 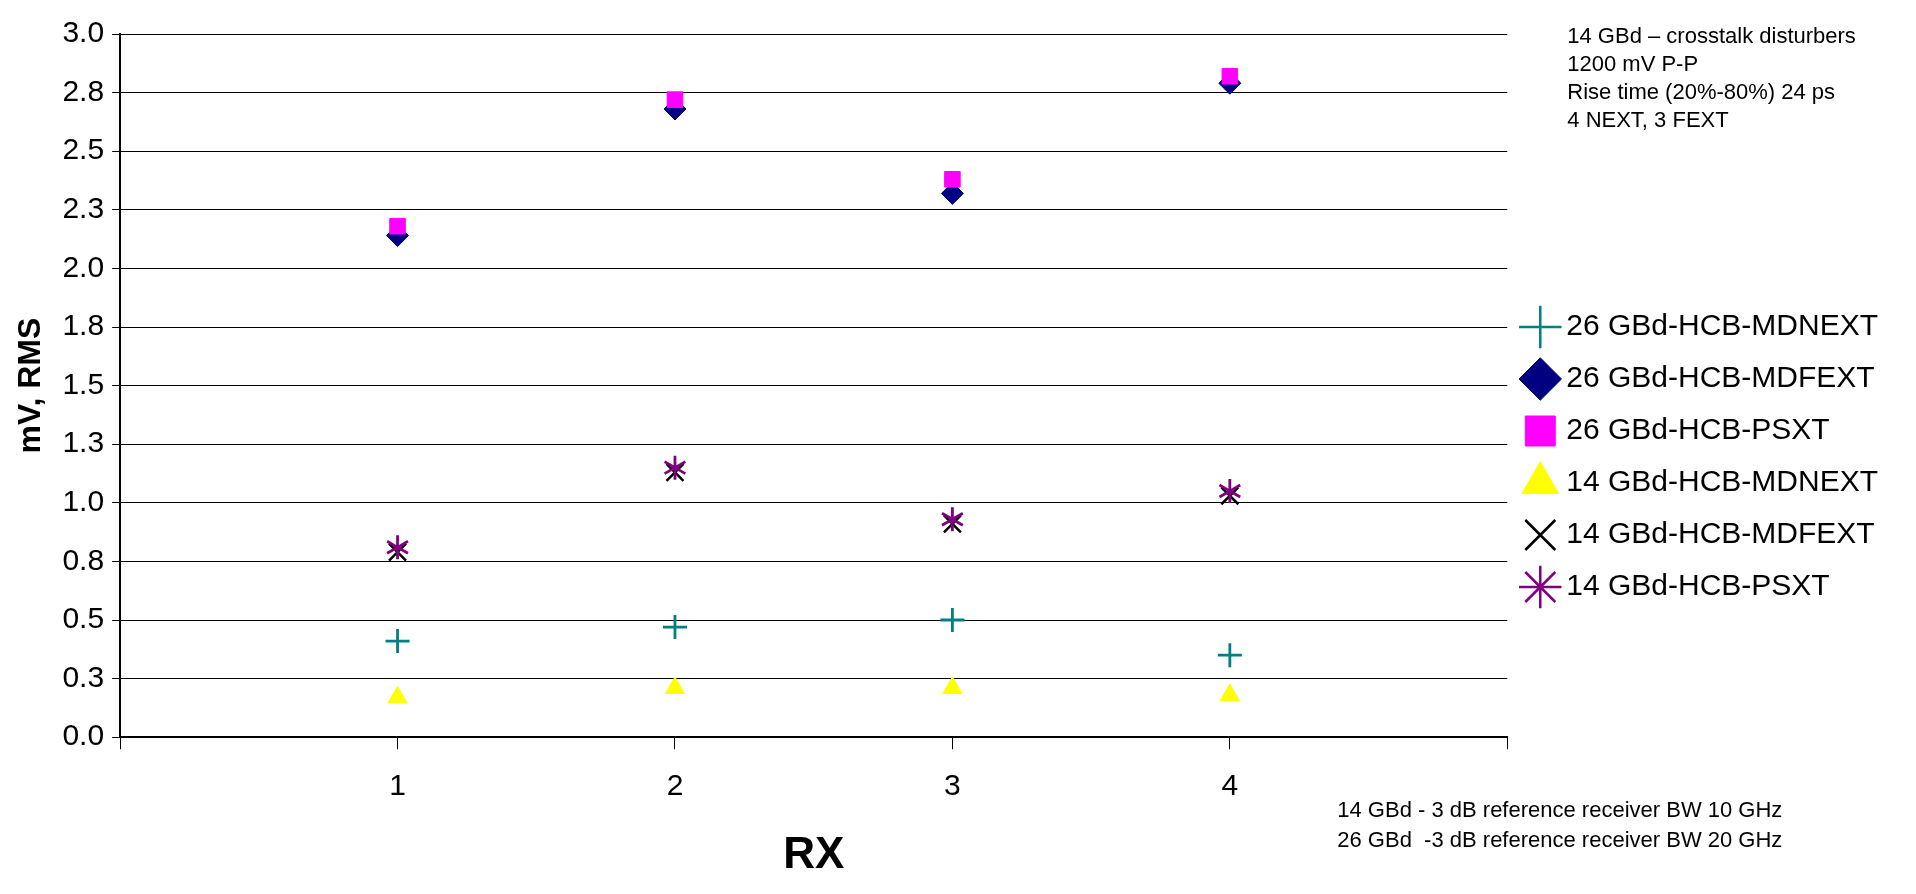 What do you see at coordinates (29, 385) in the screenshot?
I see `y-axis-title: mV, RMS` at bounding box center [29, 385].